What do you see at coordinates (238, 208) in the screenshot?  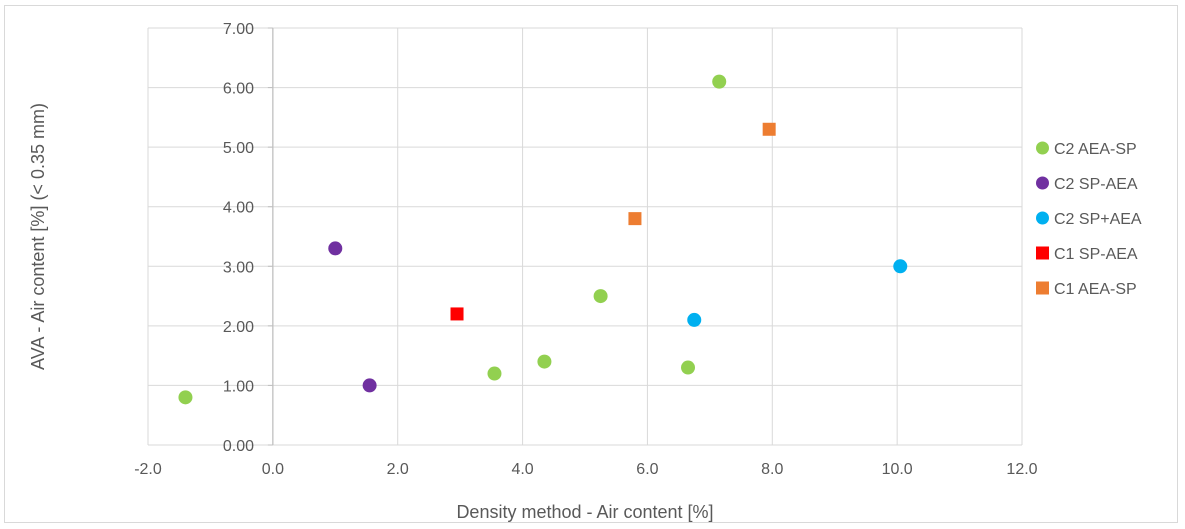 I see `y-tick-label: 4.00` at bounding box center [238, 208].